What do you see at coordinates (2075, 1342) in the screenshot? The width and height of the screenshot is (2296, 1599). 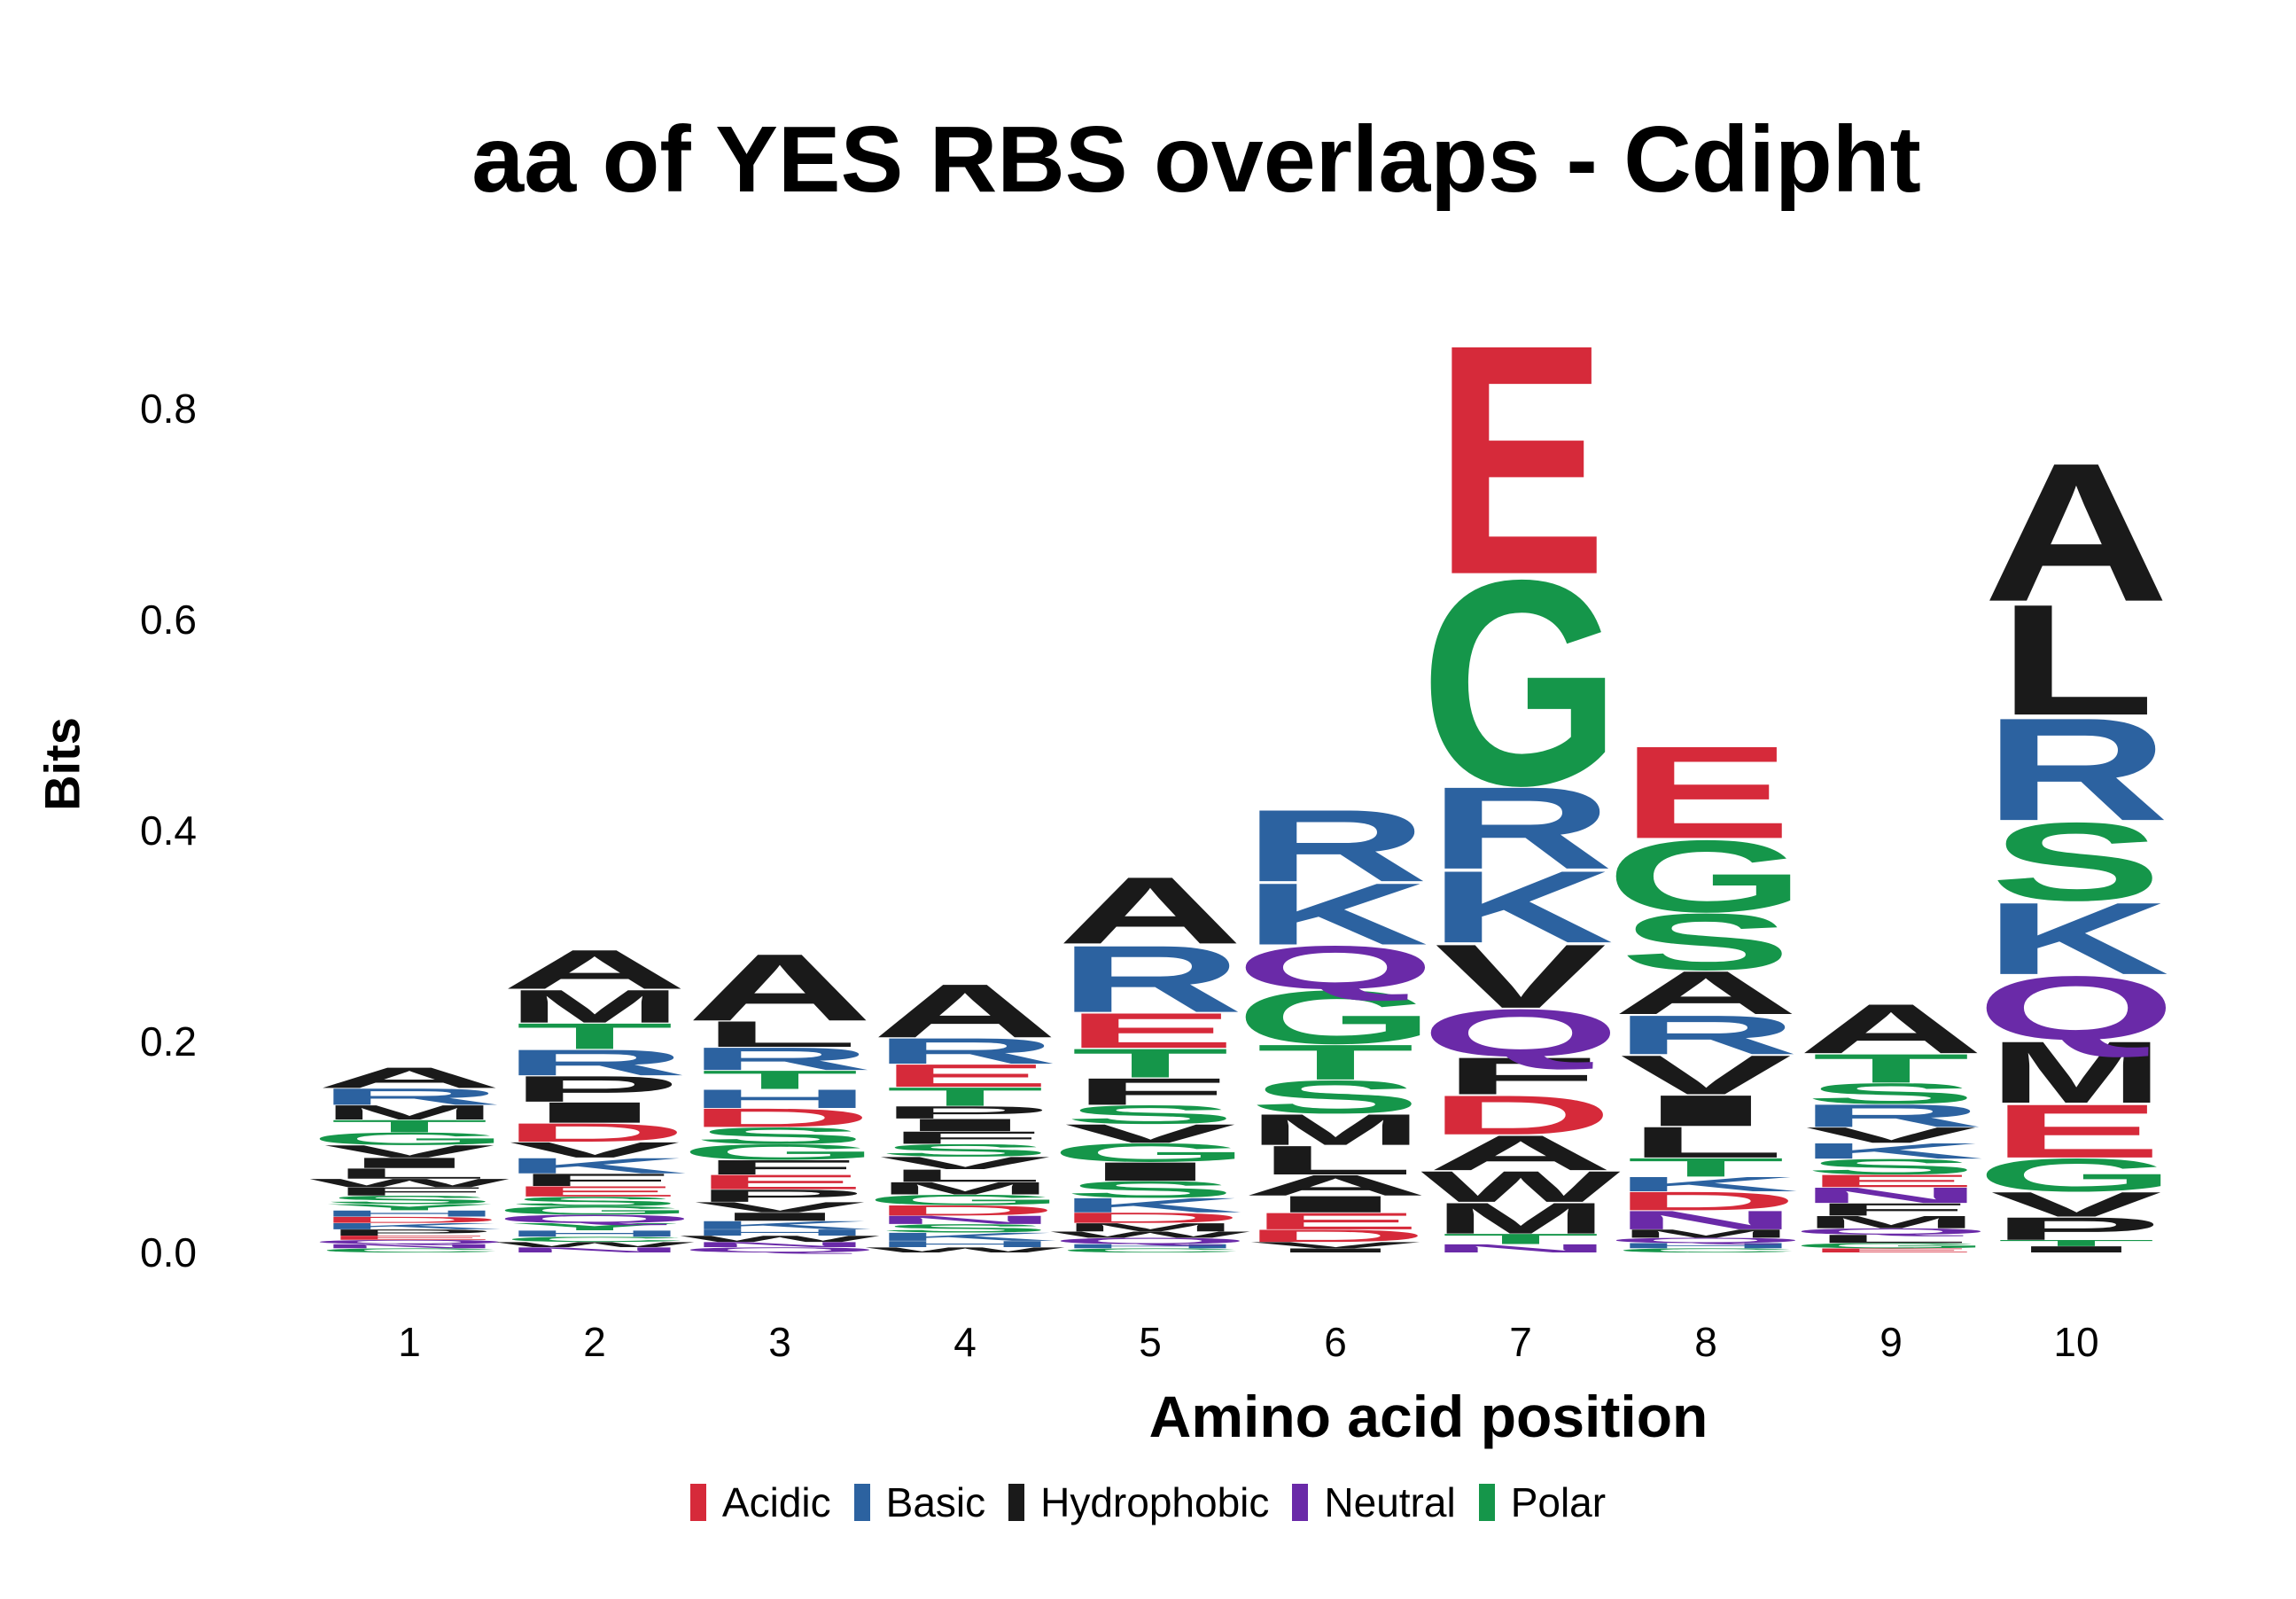 I see `x-tick-label: 10` at bounding box center [2075, 1342].